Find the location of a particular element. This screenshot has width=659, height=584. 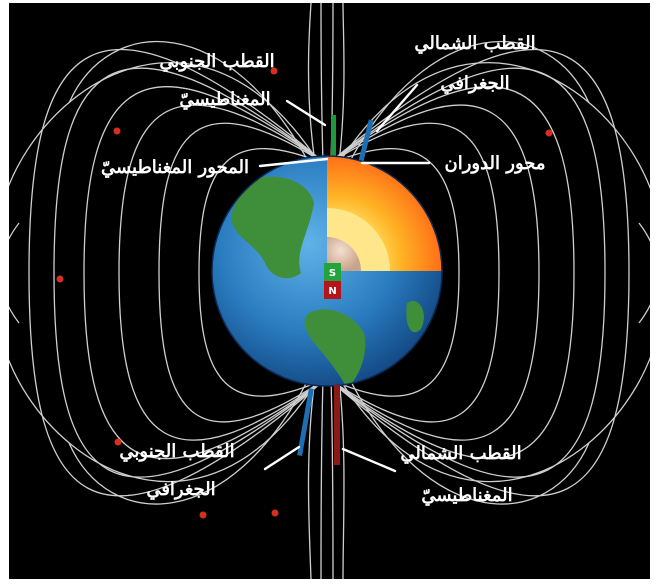

label-magnetic-south-pole-1: القطب الجنوبي is located at coordinates (216, 61).